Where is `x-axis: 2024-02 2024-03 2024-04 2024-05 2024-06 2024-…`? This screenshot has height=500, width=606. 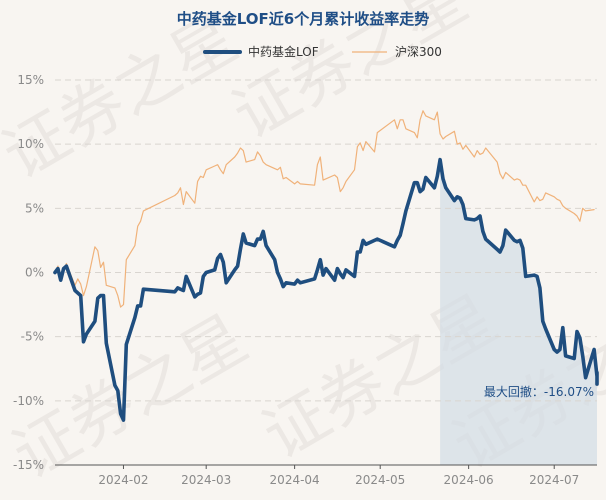 x-axis: 2024-02 2024-03 2024-04 2024-05 2024-06 2024-… is located at coordinates (326, 475).